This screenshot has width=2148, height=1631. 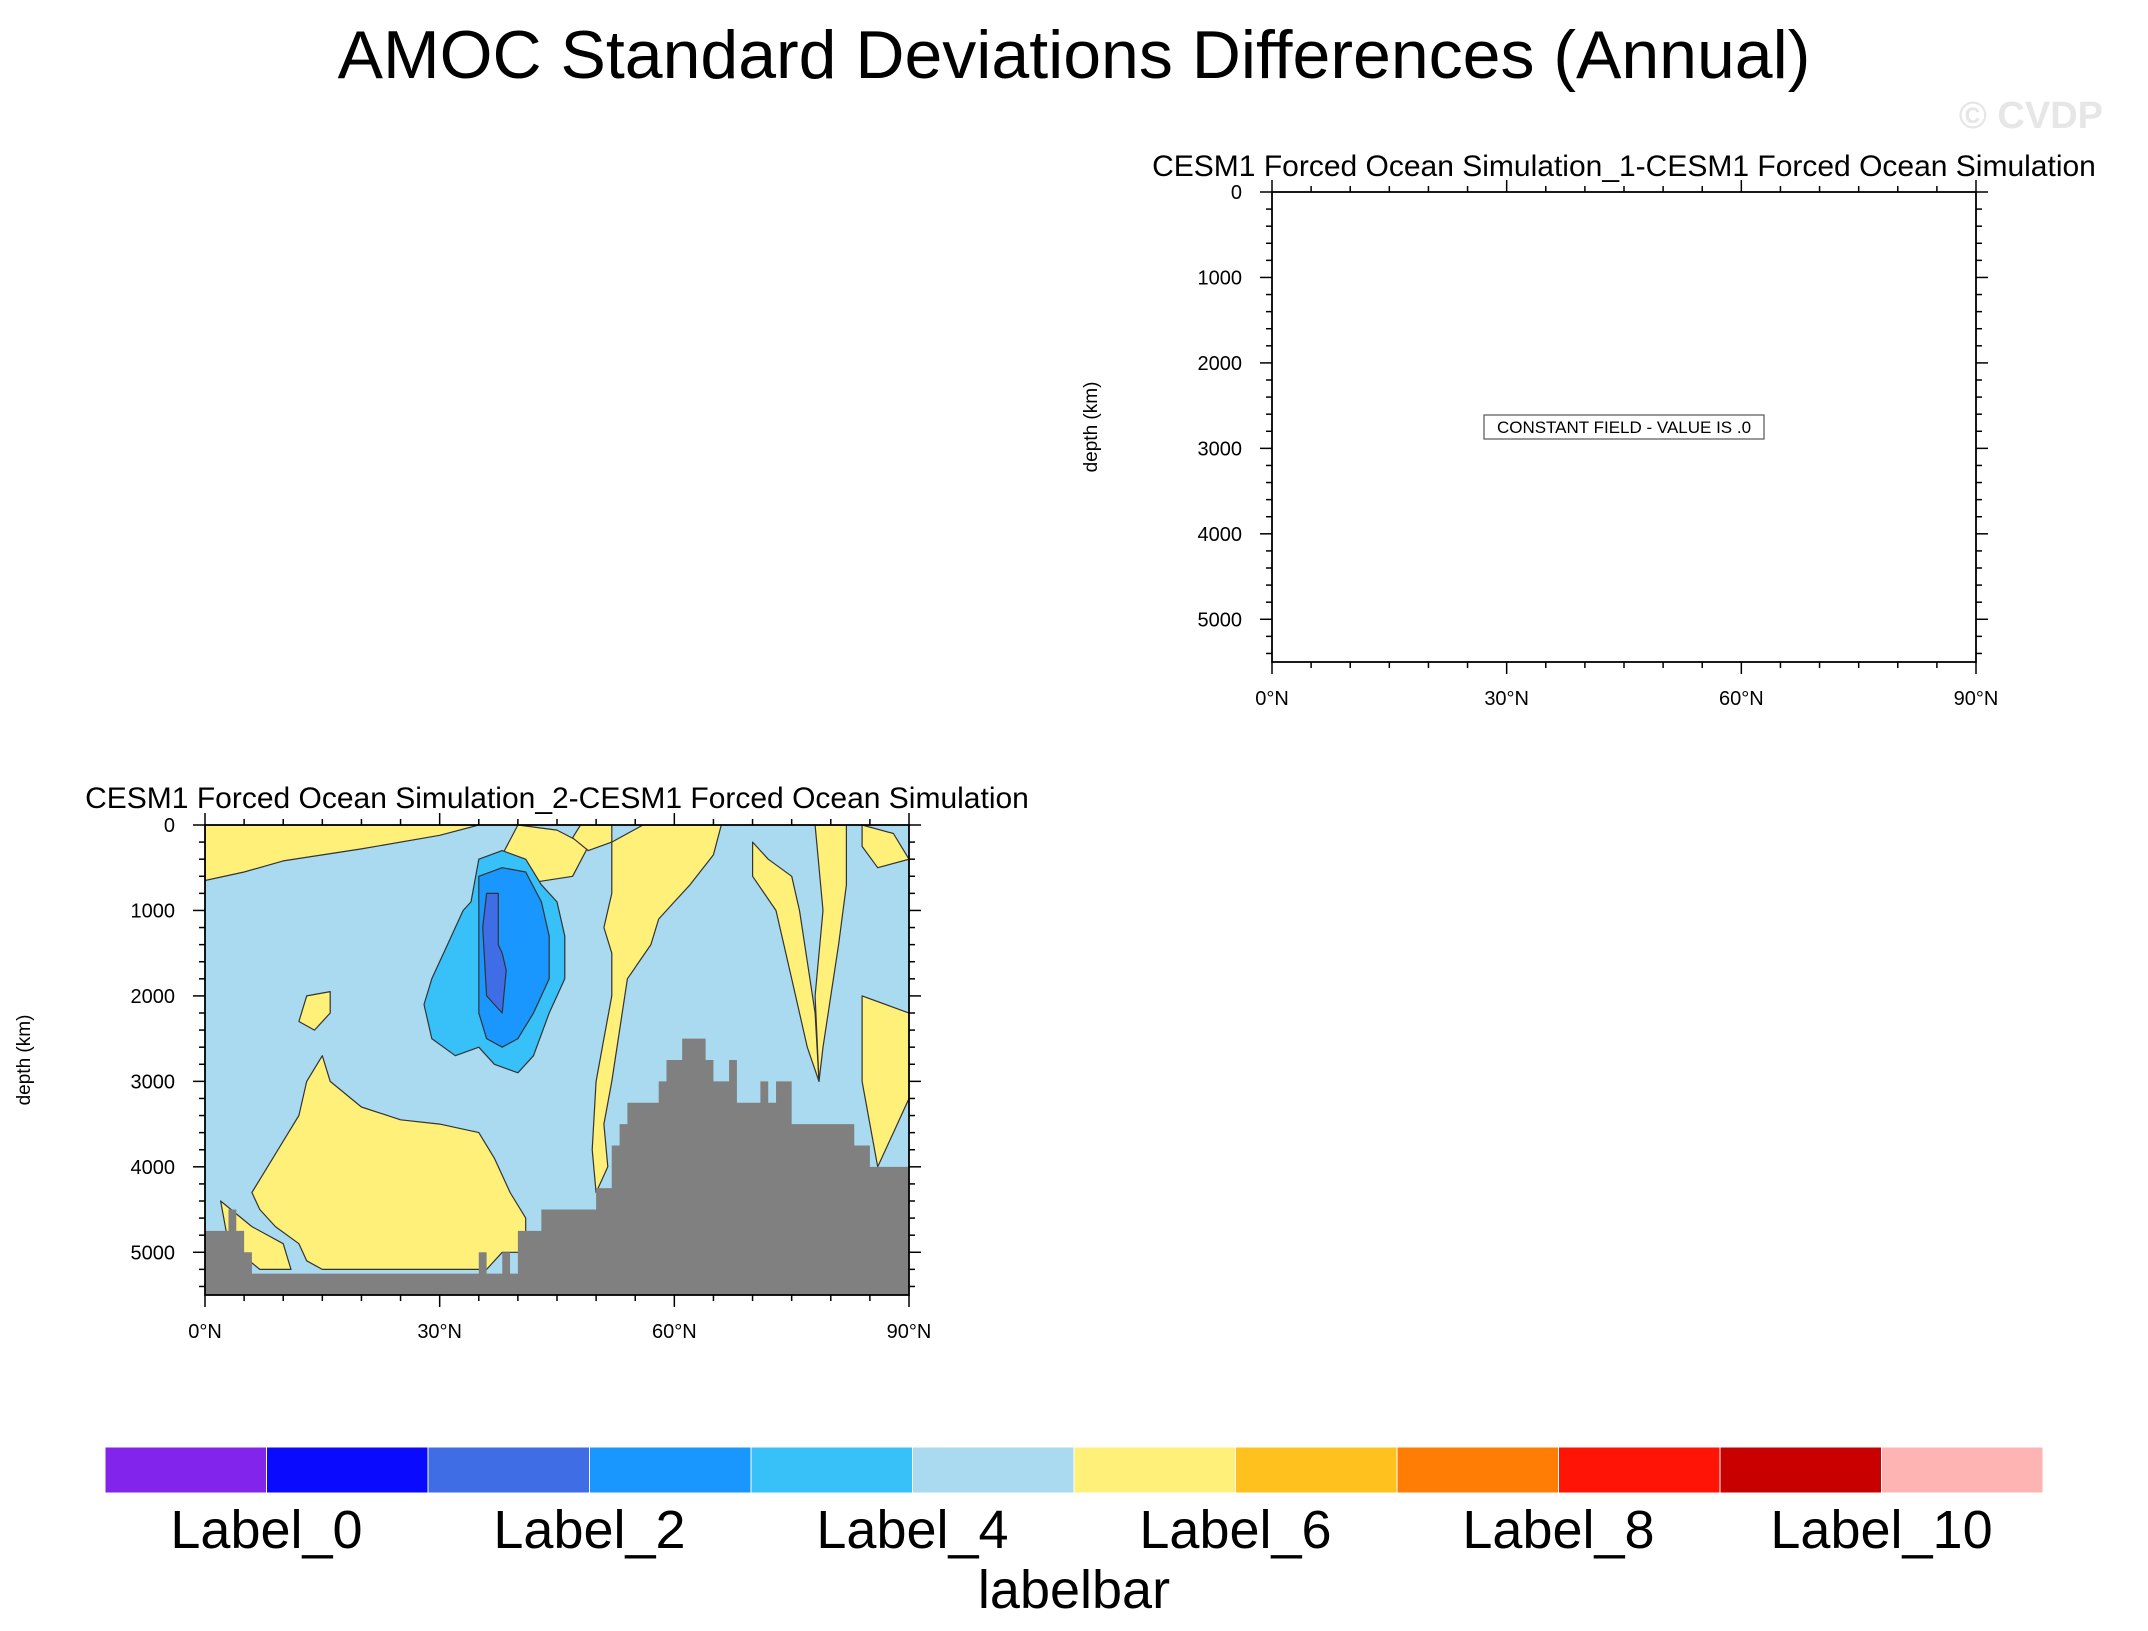 I want to click on panel-2-y-tick-label: 4000, so click(x=153, y=1168).